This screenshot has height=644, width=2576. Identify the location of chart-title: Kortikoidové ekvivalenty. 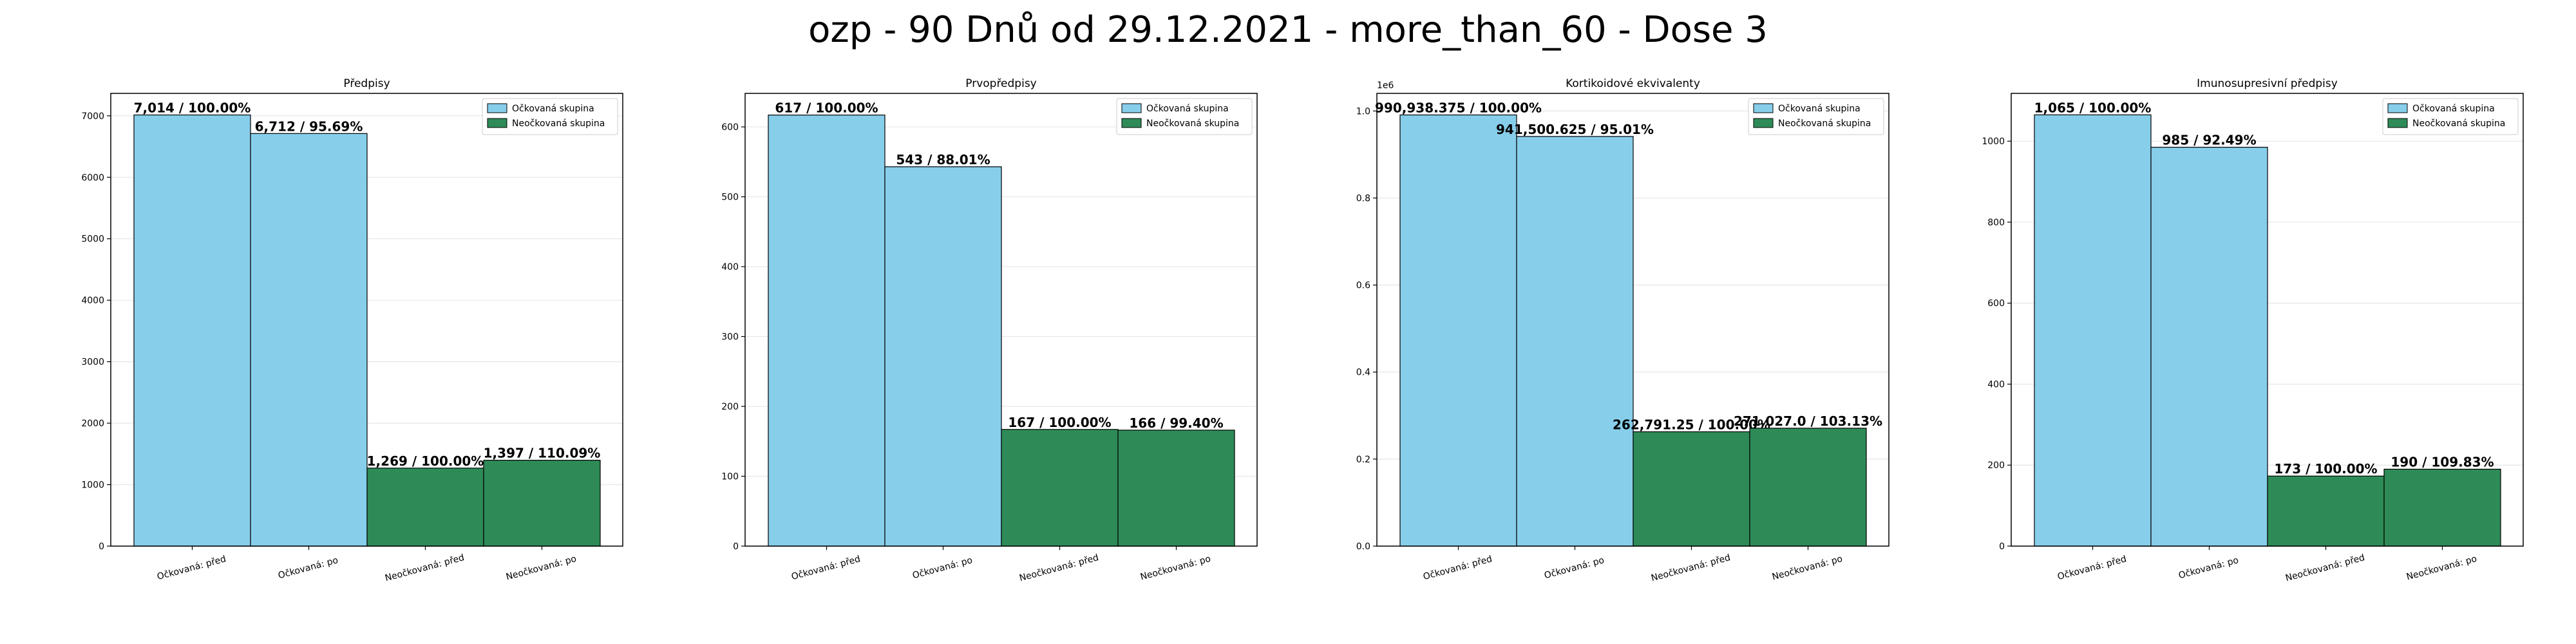
(1633, 83).